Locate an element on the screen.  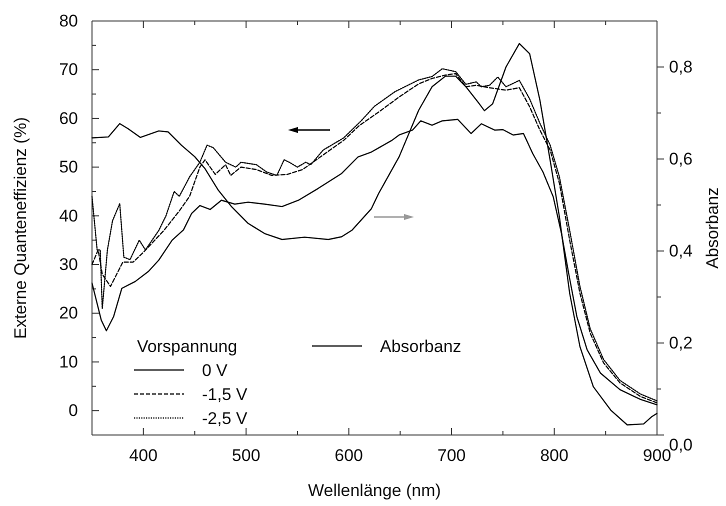
x-tick-label: 600 is located at coordinates (349, 456).